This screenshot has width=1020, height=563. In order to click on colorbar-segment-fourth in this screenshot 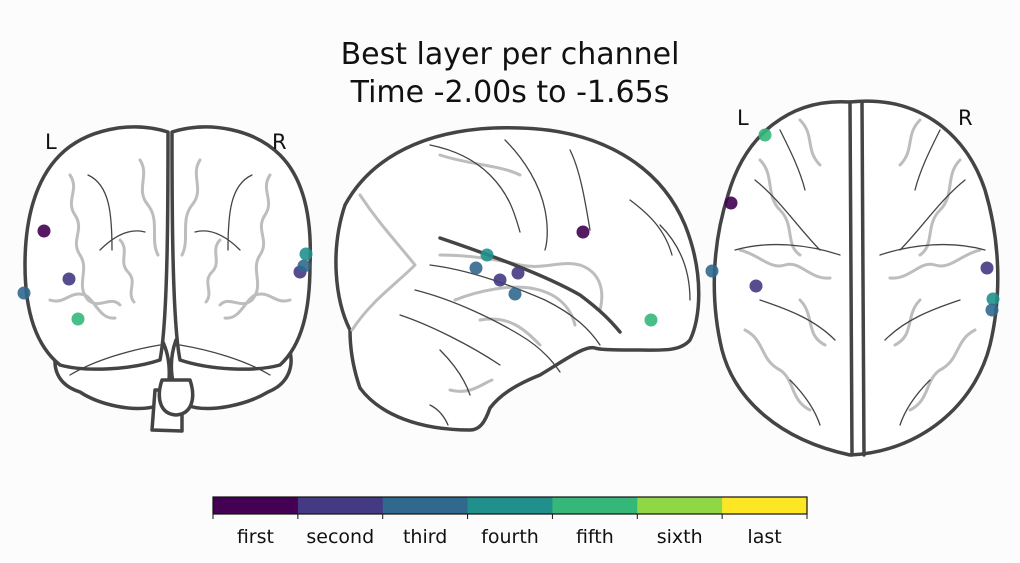, I will do `click(510, 505)`.